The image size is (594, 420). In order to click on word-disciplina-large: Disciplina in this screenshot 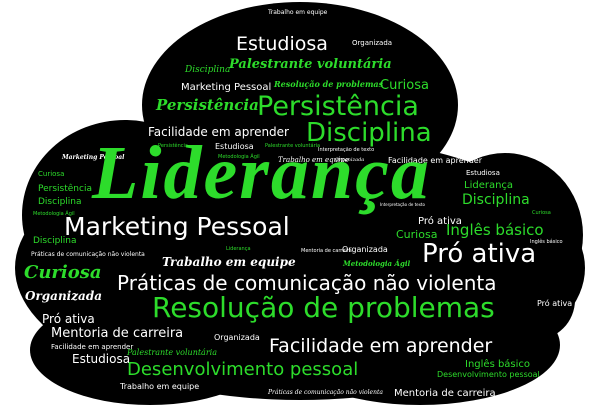, I will do `click(369, 133)`.